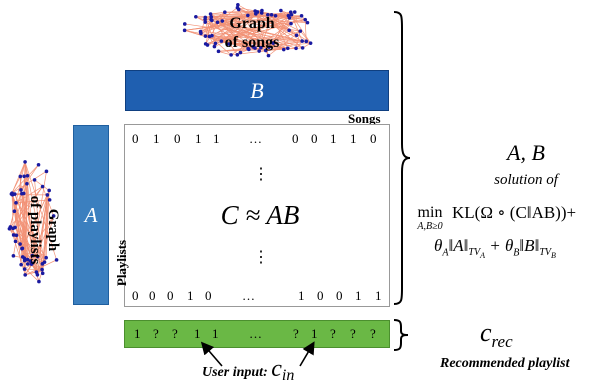 The image size is (607, 385). I want to click on right-brace, so click(403, 158).